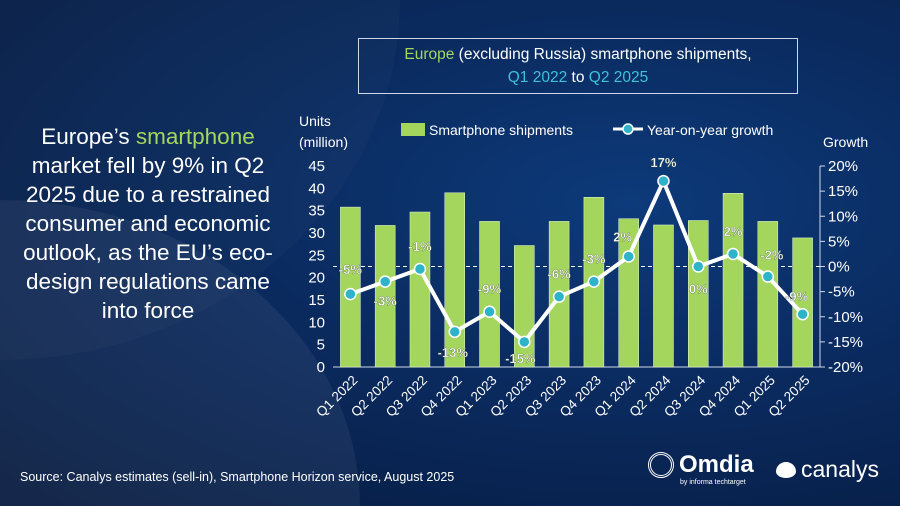 The height and width of the screenshot is (506, 900). What do you see at coordinates (661, 465) in the screenshot?
I see `omdia-logo-icon` at bounding box center [661, 465].